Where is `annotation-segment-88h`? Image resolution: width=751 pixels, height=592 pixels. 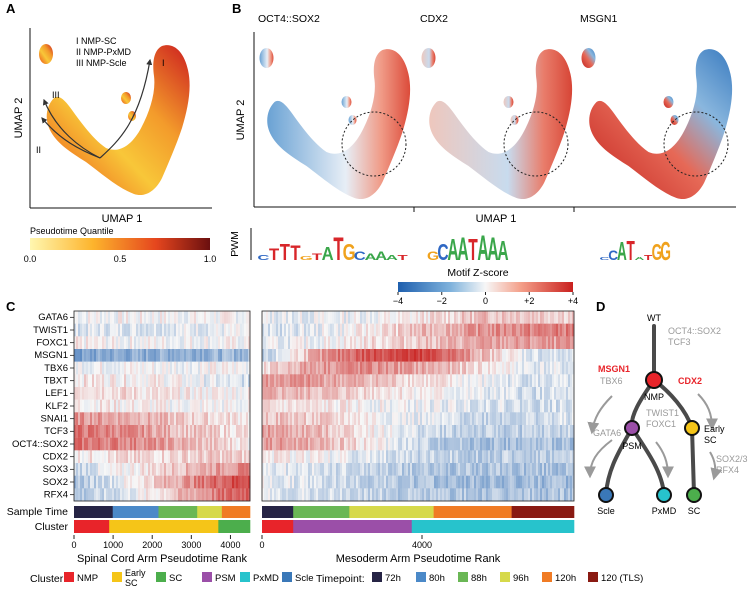 annotation-segment-88h is located at coordinates (178, 512).